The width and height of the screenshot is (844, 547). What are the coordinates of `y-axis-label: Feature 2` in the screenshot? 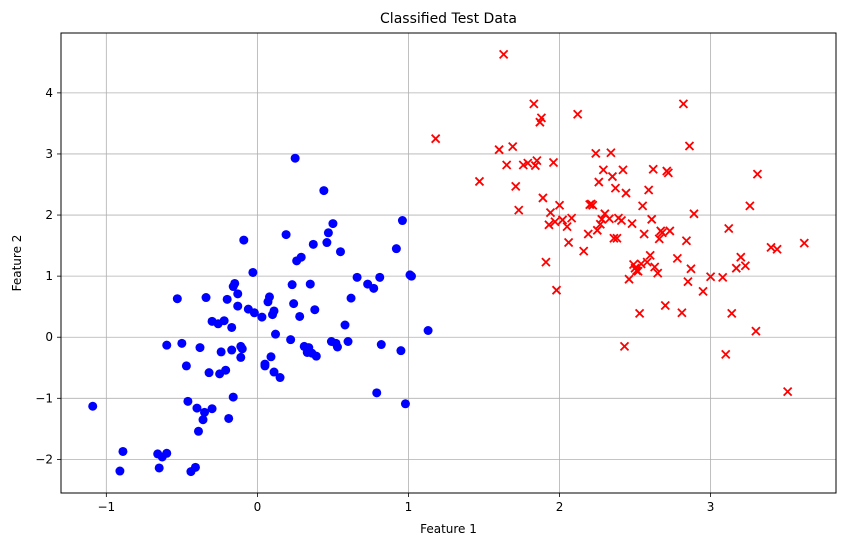 It's located at (17, 263).